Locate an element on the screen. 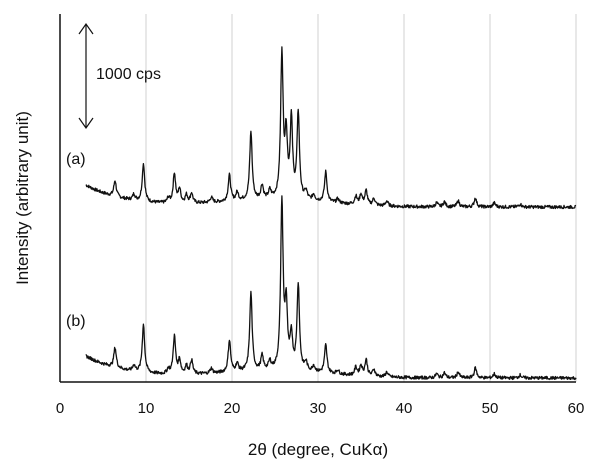  scale-bar-arrowhead-bottom is located at coordinates (86, 123).